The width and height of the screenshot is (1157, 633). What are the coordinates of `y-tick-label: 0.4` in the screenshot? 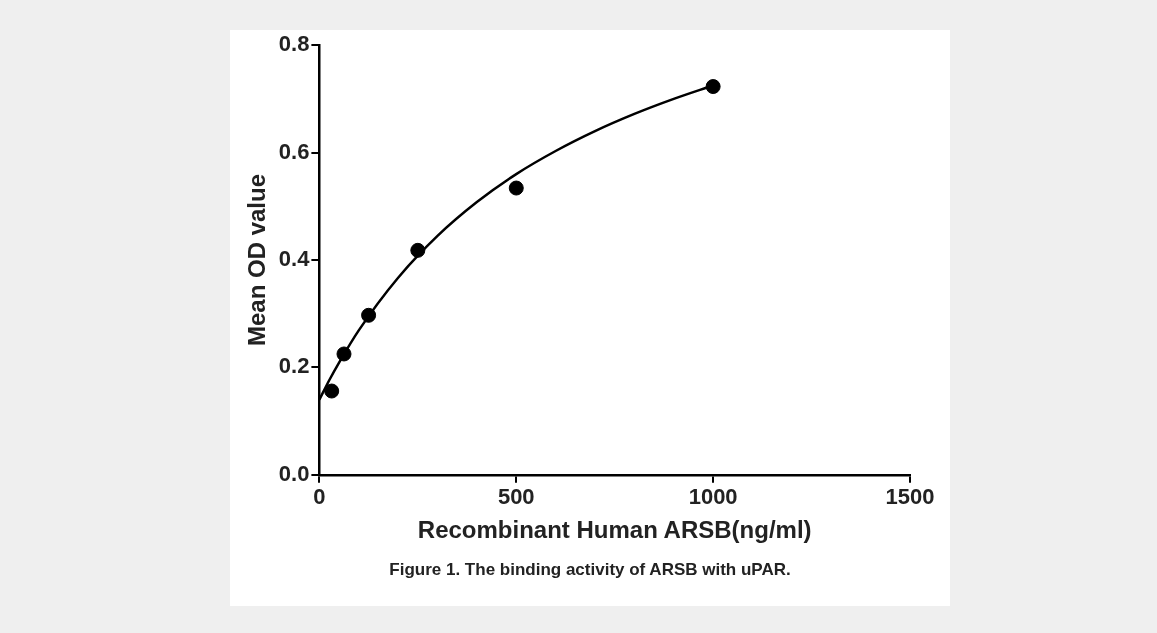 It's located at (294, 259).